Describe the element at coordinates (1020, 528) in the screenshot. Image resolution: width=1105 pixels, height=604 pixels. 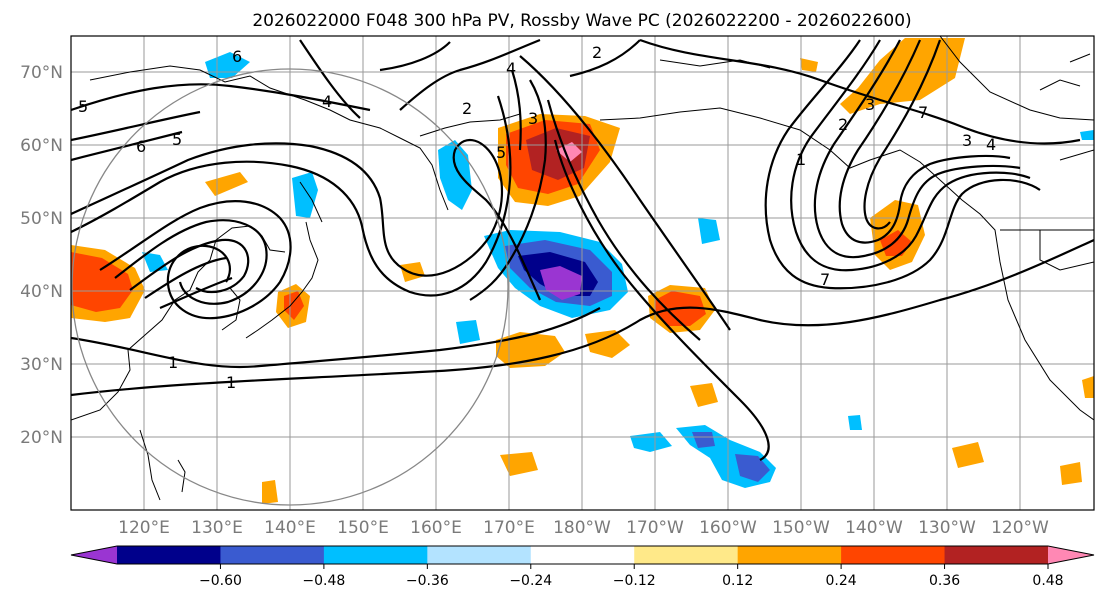
I see `lon-label: 120°W` at that location.